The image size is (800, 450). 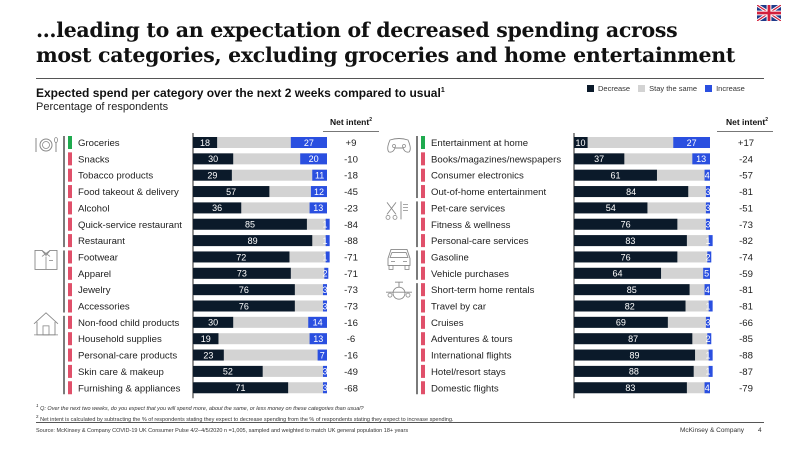 What do you see at coordinates (399, 290) in the screenshot?
I see `airplane-icon` at bounding box center [399, 290].